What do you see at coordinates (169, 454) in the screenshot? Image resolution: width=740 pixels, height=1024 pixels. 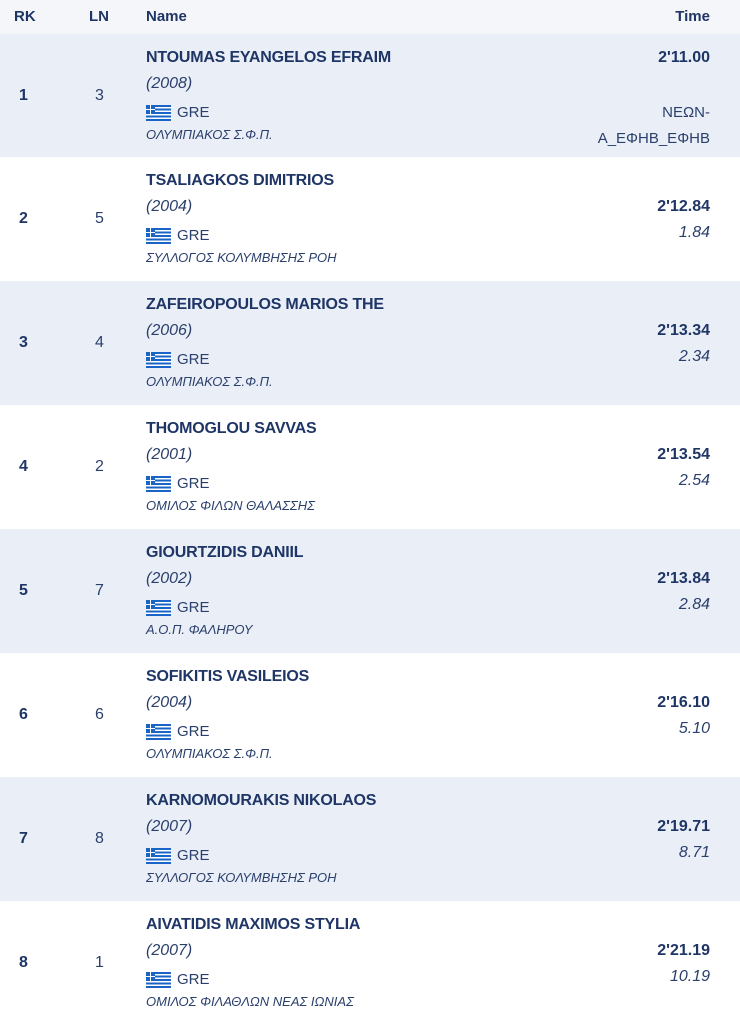 I see `birth-year: (2001)` at bounding box center [169, 454].